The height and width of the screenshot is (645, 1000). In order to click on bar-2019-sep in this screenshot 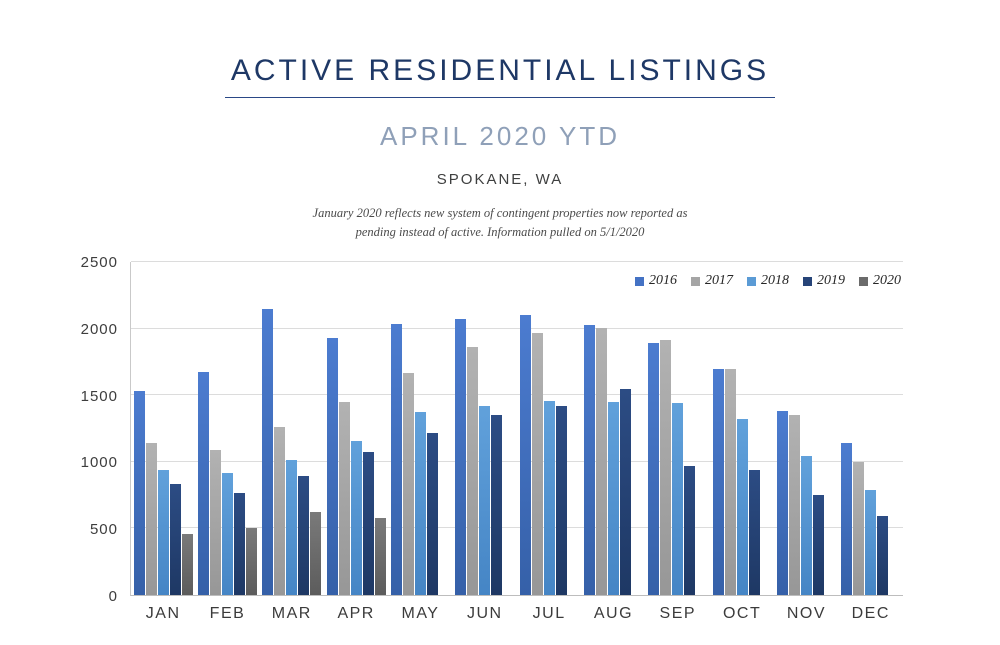, I will do `click(690, 530)`.